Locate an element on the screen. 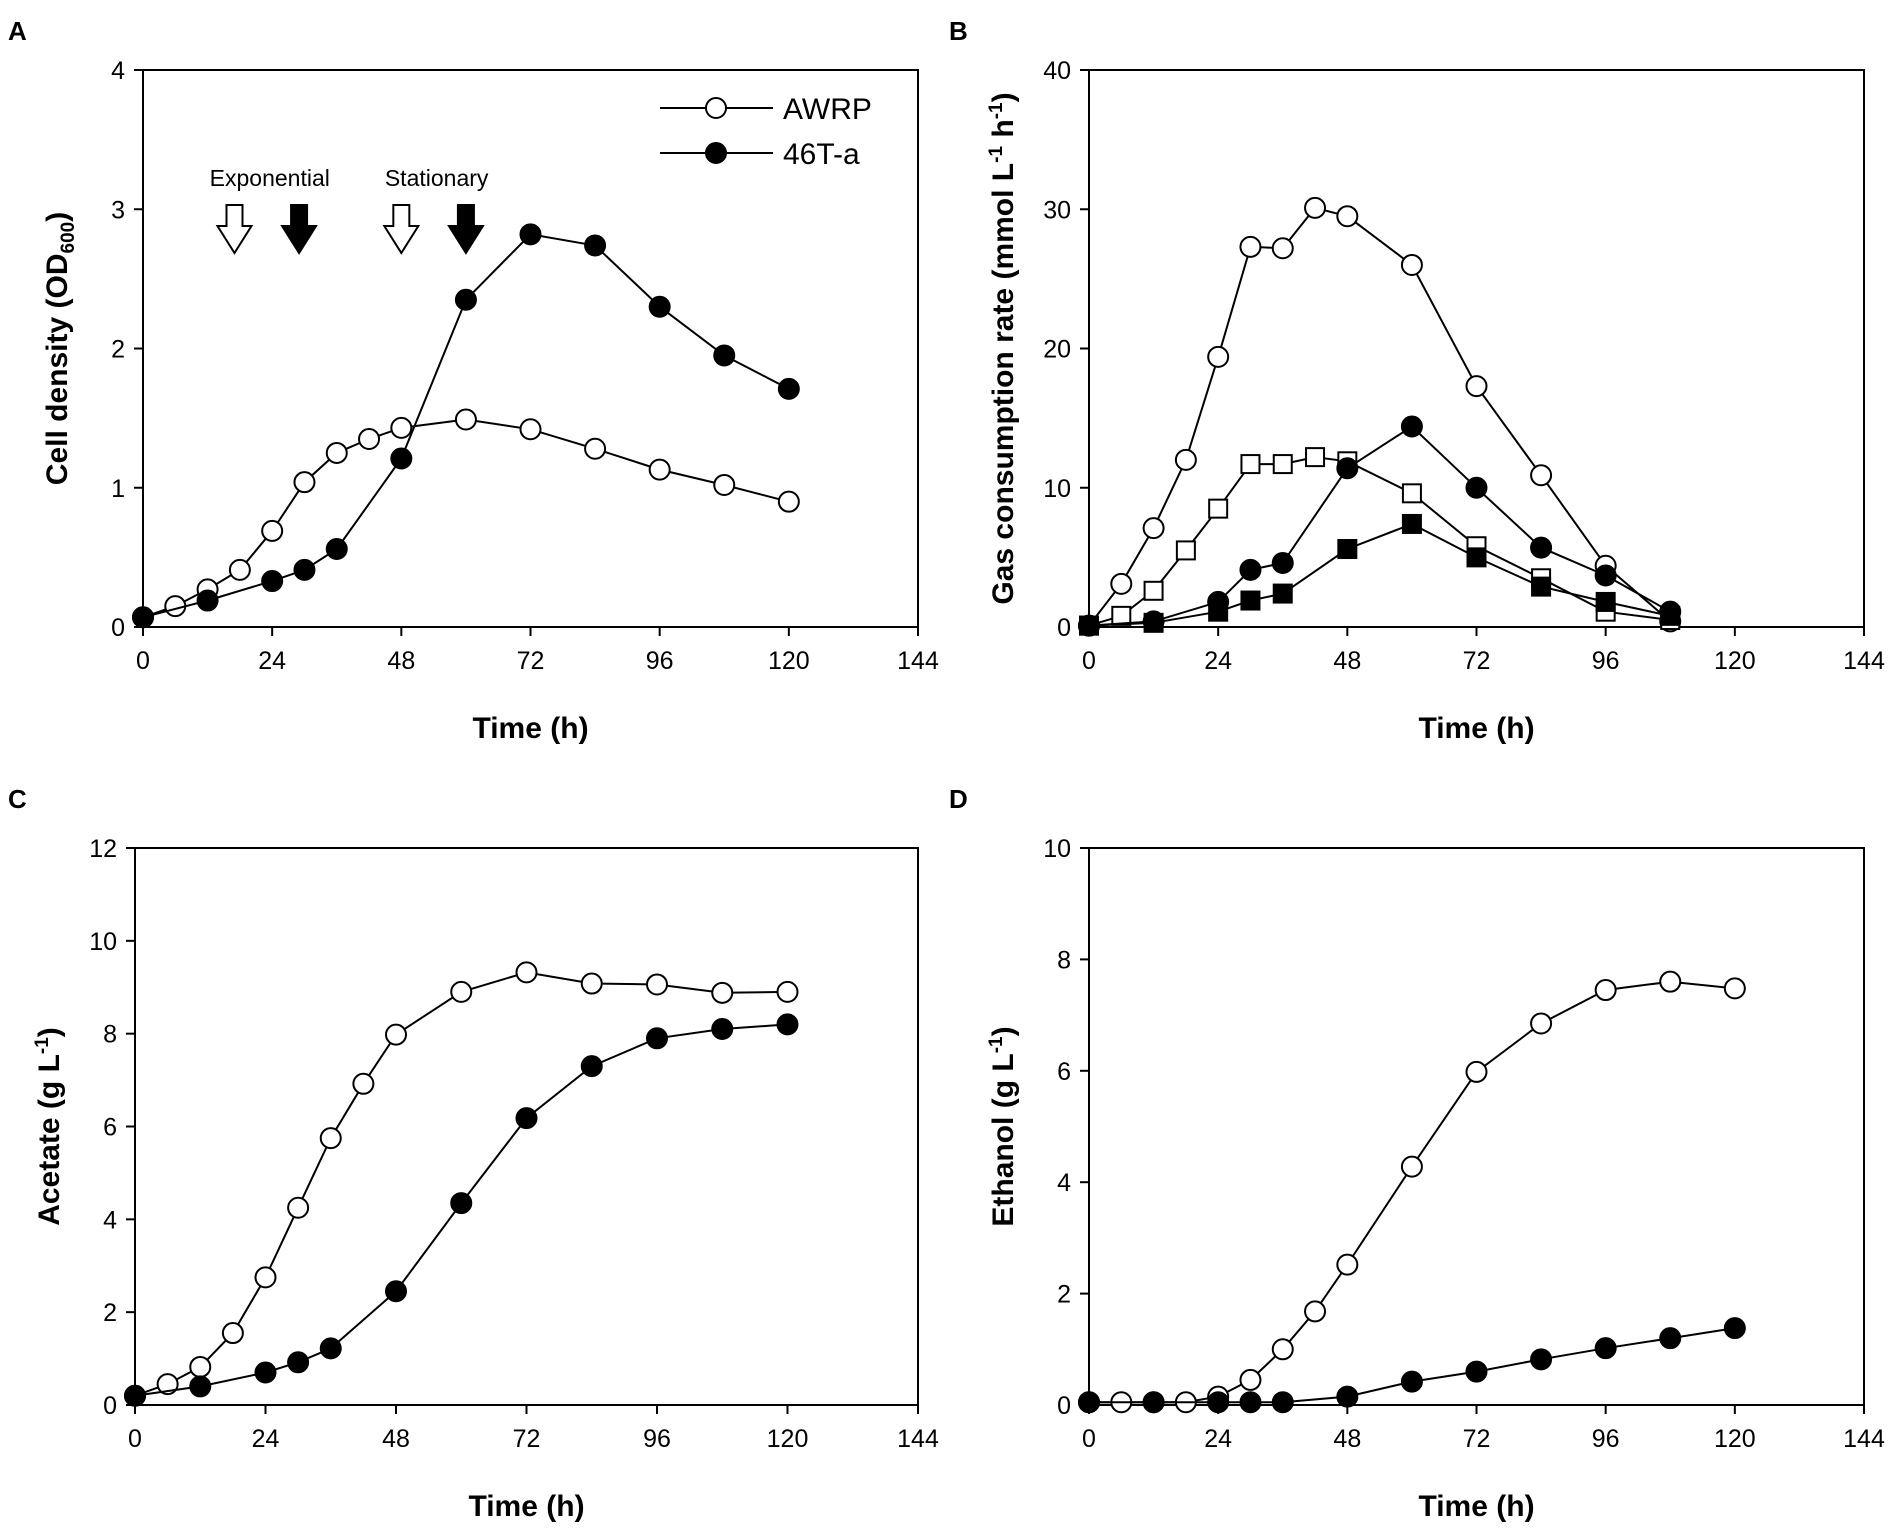 Image resolution: width=1904 pixels, height=1537 pixels. series-awrp is located at coordinates (461, 1184).